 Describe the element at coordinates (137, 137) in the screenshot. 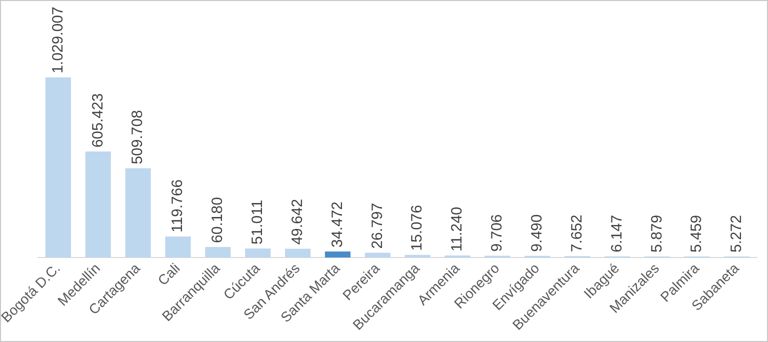

I see `data-label: 509.708` at that location.